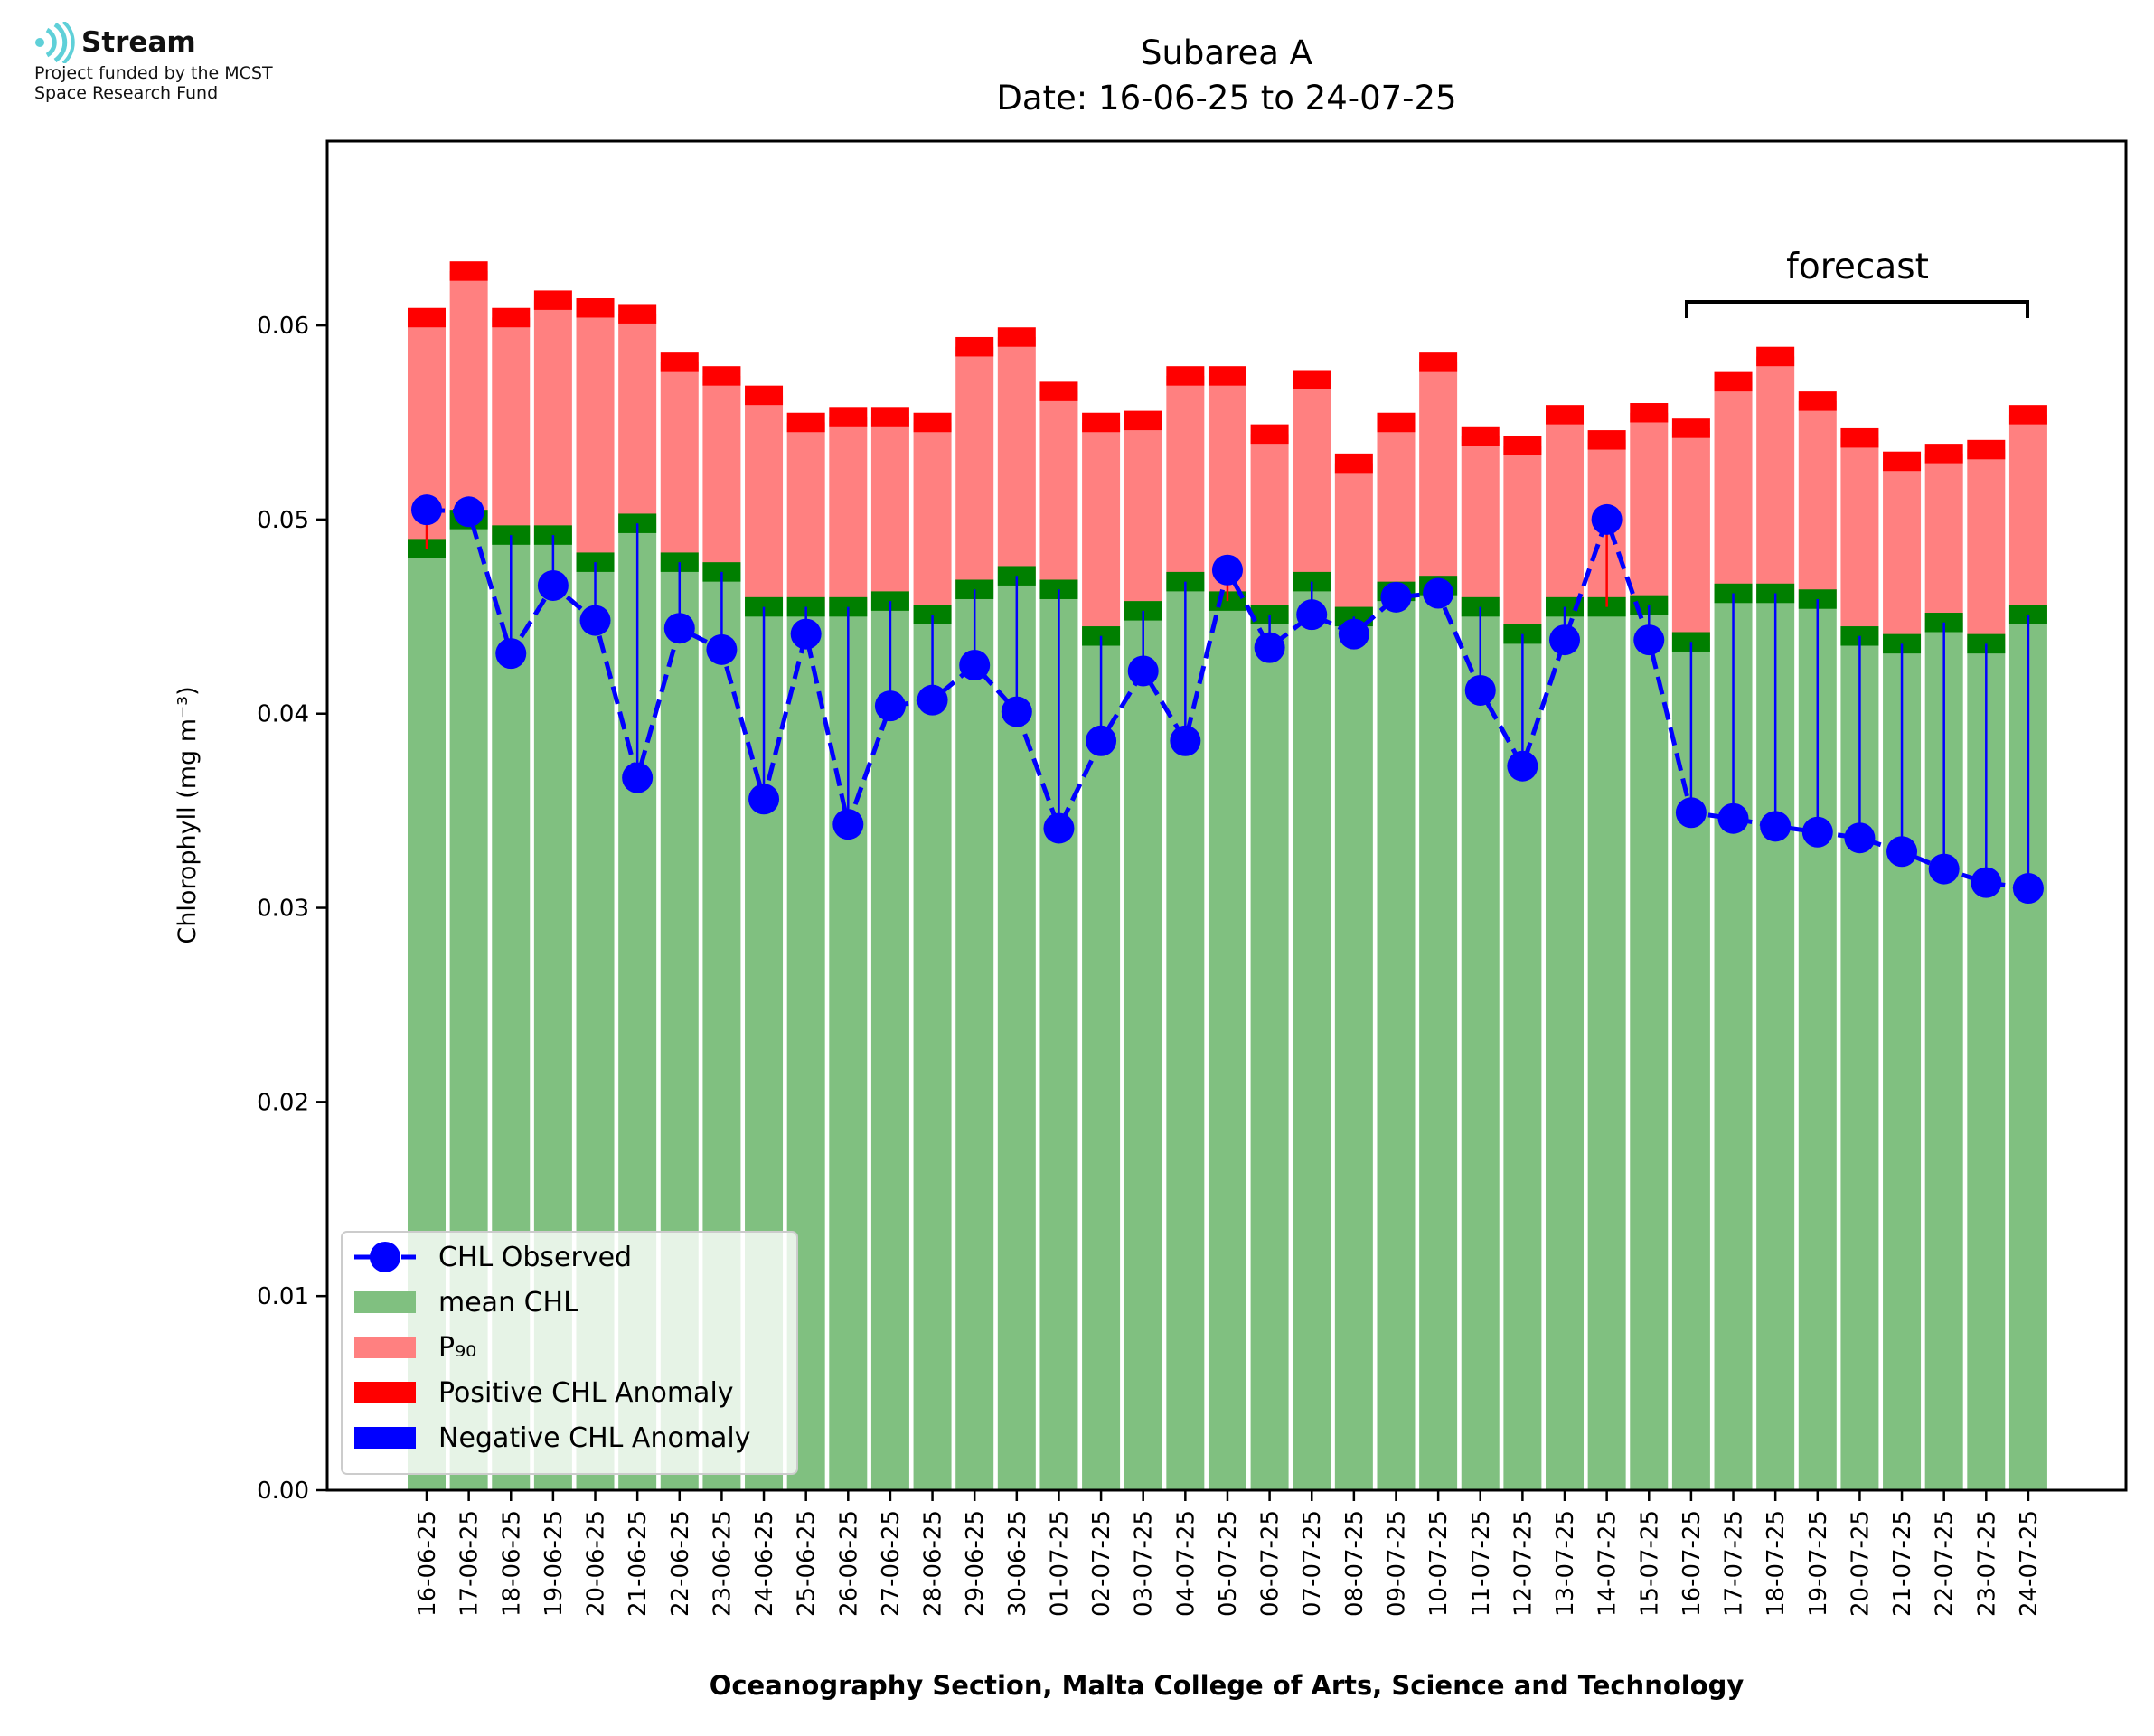 Image resolution: width=2154 pixels, height=1736 pixels. What do you see at coordinates (283, 326) in the screenshot?
I see `y-tick-label-6: 0.06` at bounding box center [283, 326].